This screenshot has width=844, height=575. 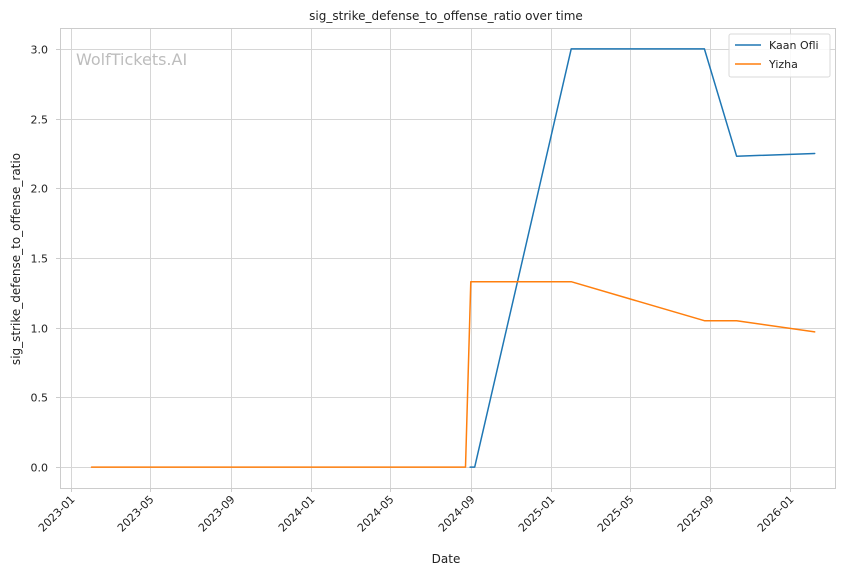 What do you see at coordinates (40, 398) in the screenshot?
I see `y-tick-label: 0.5` at bounding box center [40, 398].